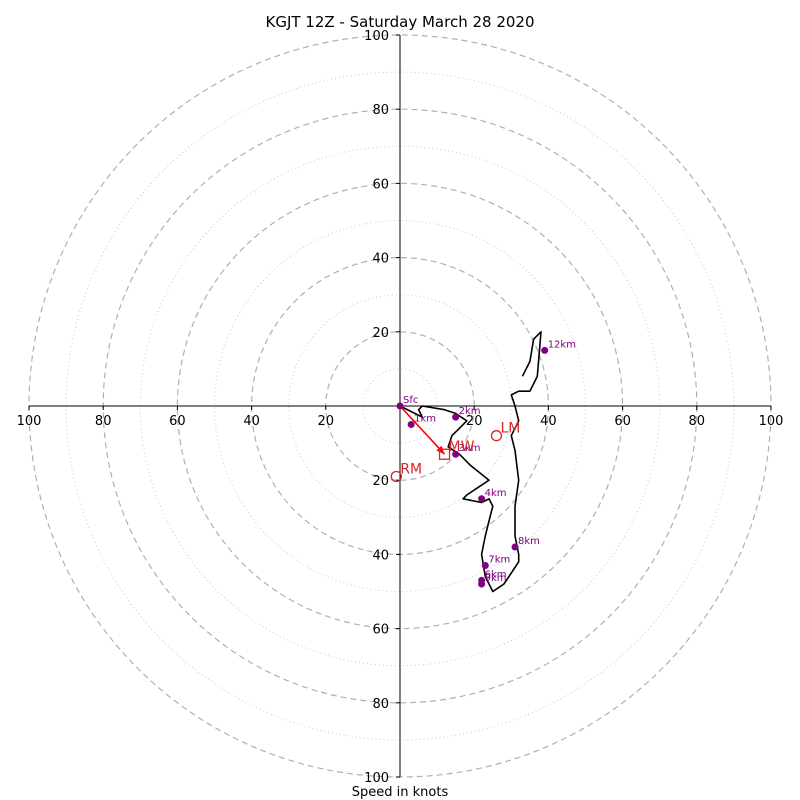 Image resolution: width=800 pixels, height=800 pixels. I want to click on height-marker-label: 8km, so click(529, 541).